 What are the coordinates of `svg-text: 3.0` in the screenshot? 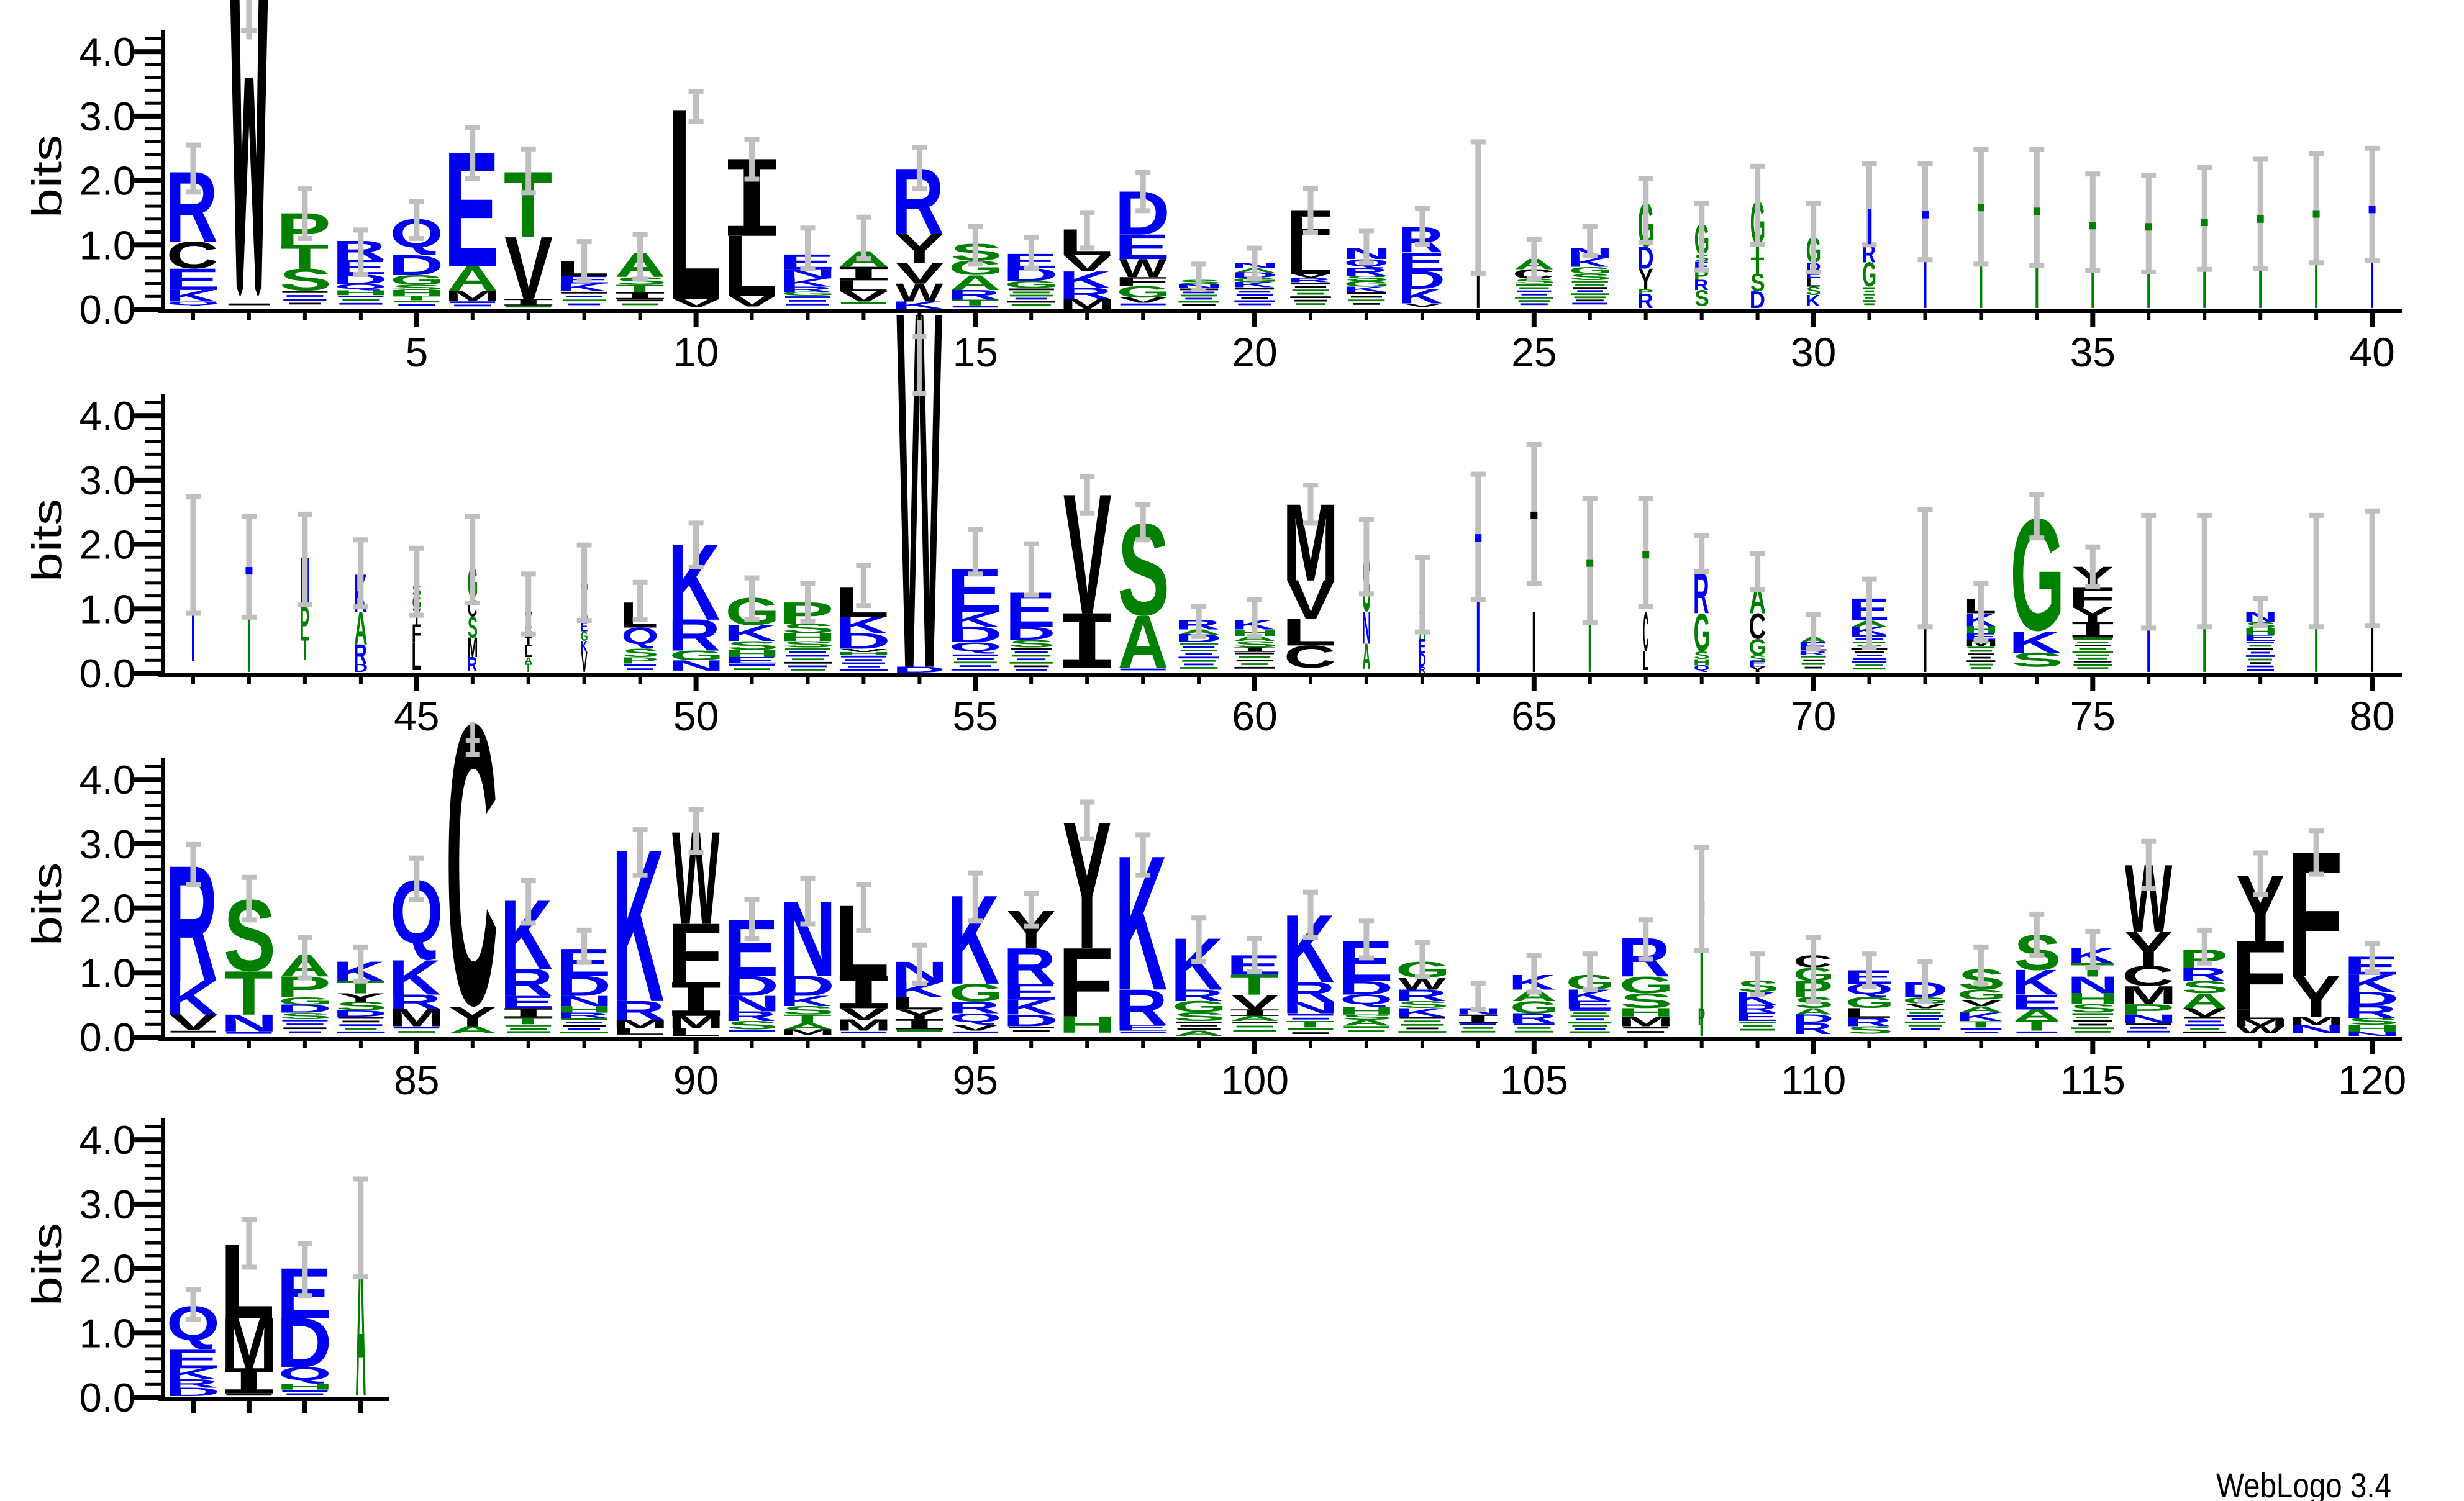 It's located at (107, 480).